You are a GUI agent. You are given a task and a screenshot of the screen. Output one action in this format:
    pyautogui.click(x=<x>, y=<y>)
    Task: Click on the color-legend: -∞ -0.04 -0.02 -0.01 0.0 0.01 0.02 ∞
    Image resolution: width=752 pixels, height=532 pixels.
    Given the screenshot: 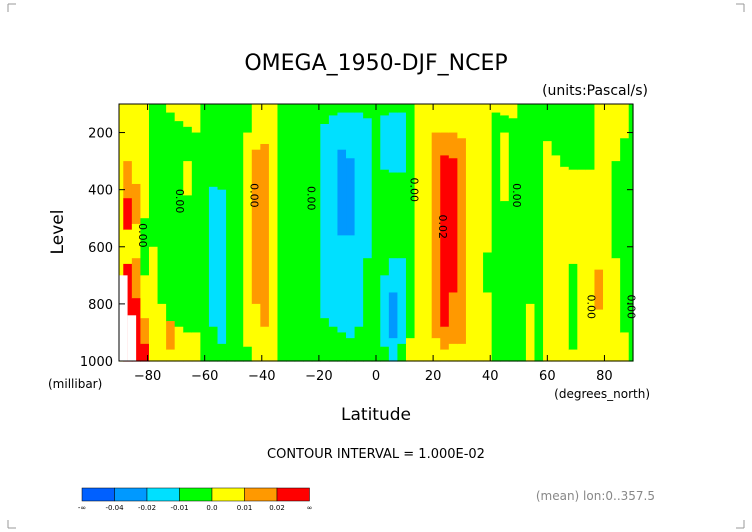 What is the action you would take?
    pyautogui.click(x=195, y=499)
    